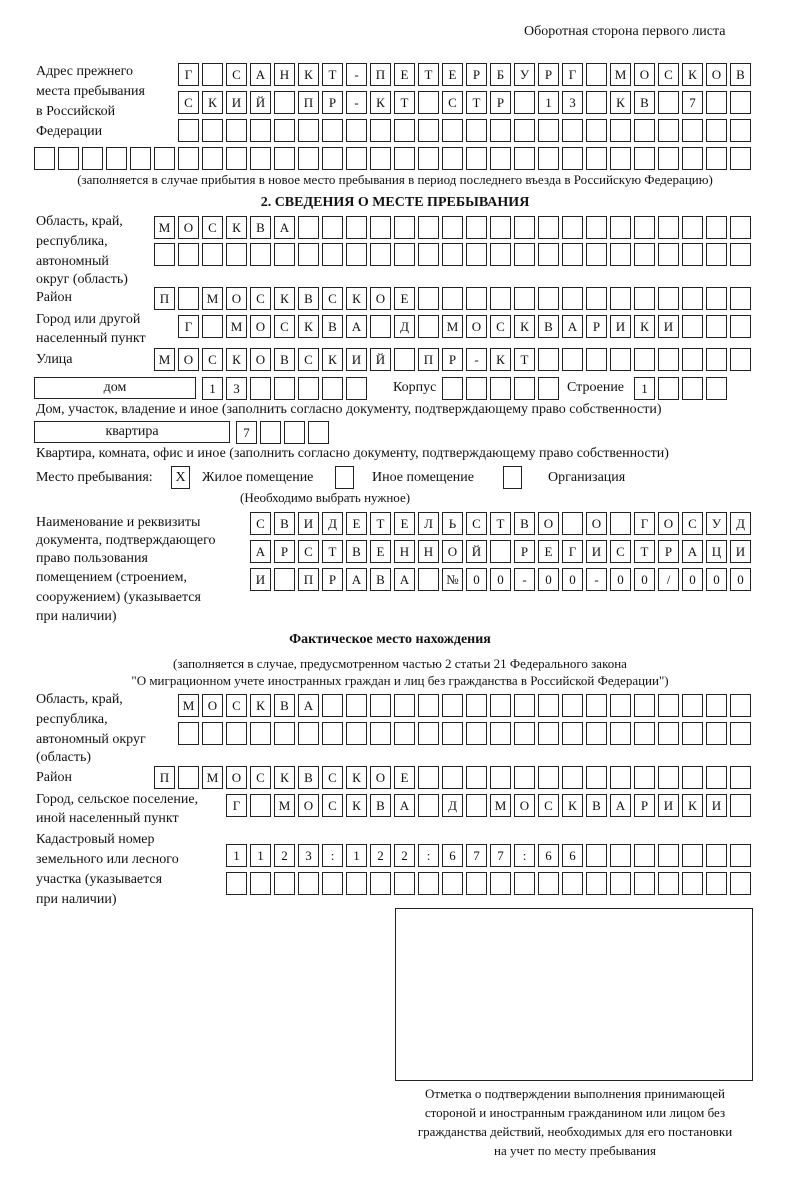 This screenshot has width=800, height=1180. I want to click on char-cell: Н, so click(284, 74).